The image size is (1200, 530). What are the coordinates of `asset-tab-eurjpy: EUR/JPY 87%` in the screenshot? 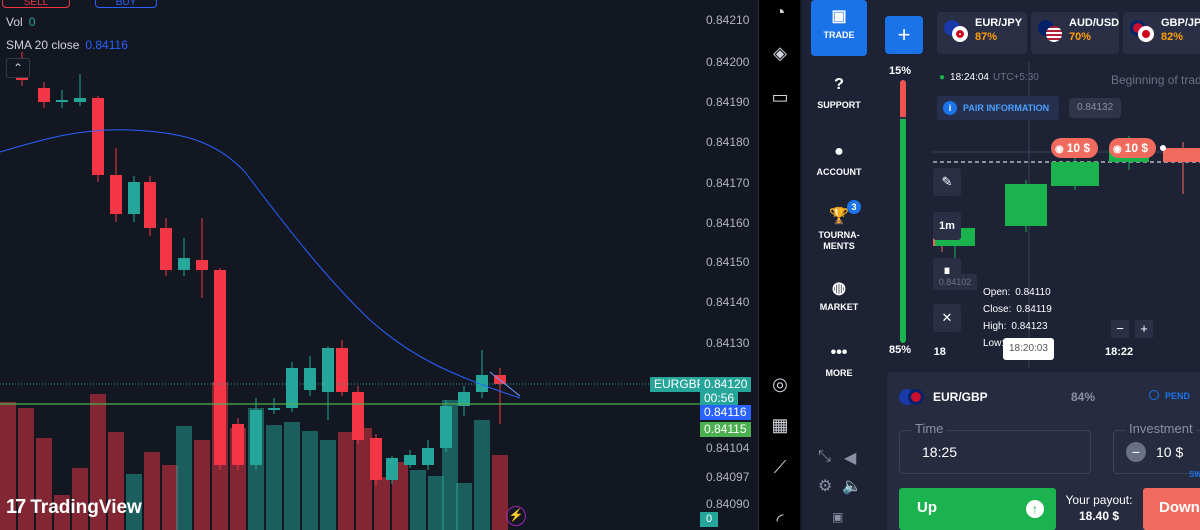 It's located at (982, 33).